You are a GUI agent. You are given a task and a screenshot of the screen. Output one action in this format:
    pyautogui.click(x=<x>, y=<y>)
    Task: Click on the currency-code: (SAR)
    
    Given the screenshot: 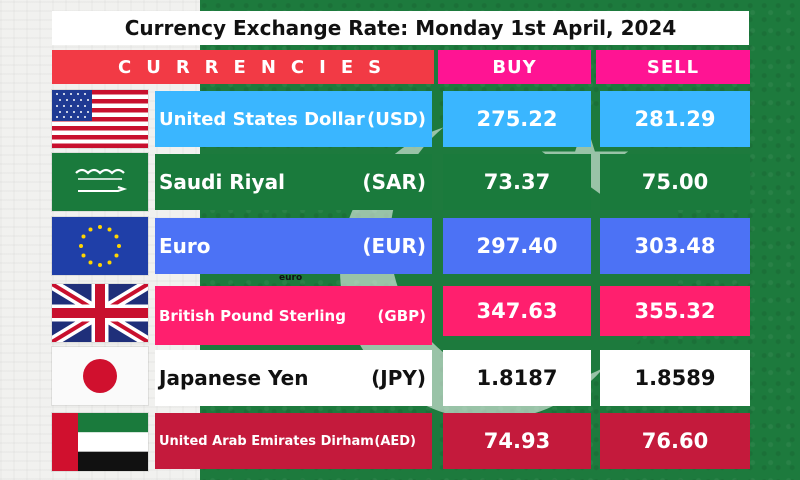 What is the action you would take?
    pyautogui.click(x=394, y=182)
    